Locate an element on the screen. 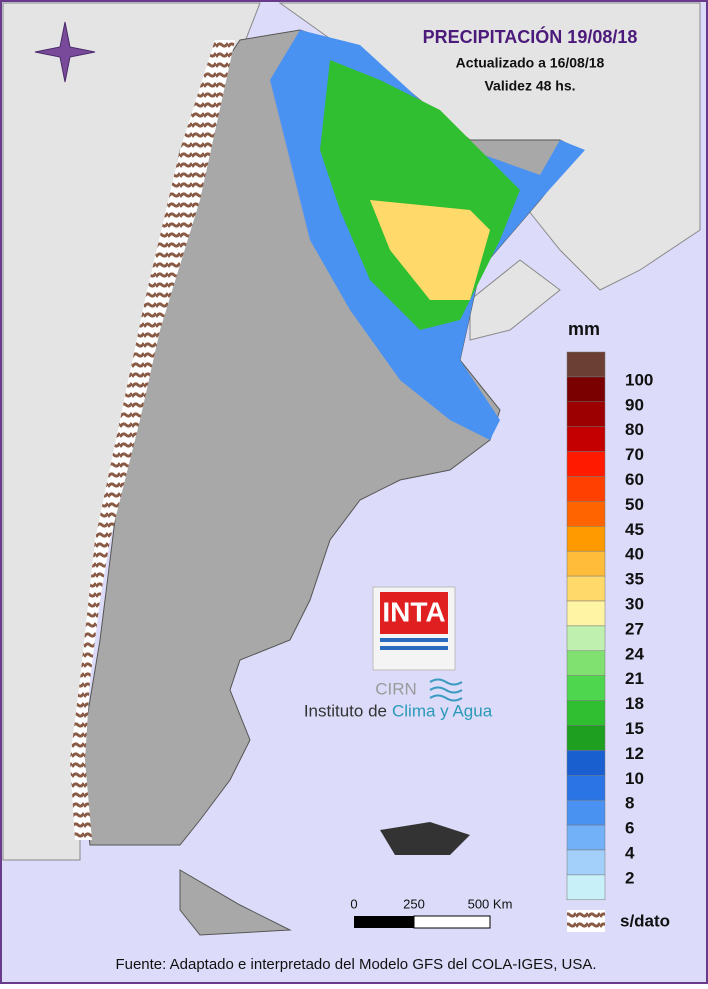 The width and height of the screenshot is (708, 989). legend-label: 4 is located at coordinates (630, 852).